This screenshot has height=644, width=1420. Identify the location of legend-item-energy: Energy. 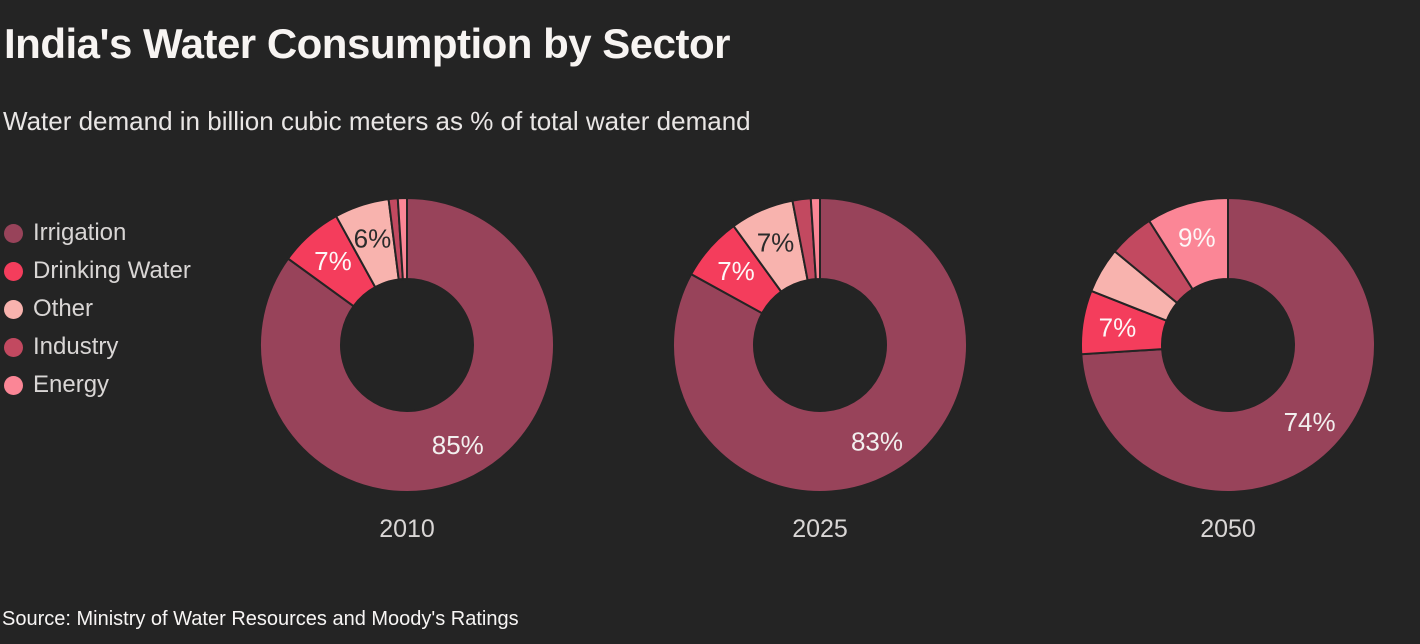
(97, 385).